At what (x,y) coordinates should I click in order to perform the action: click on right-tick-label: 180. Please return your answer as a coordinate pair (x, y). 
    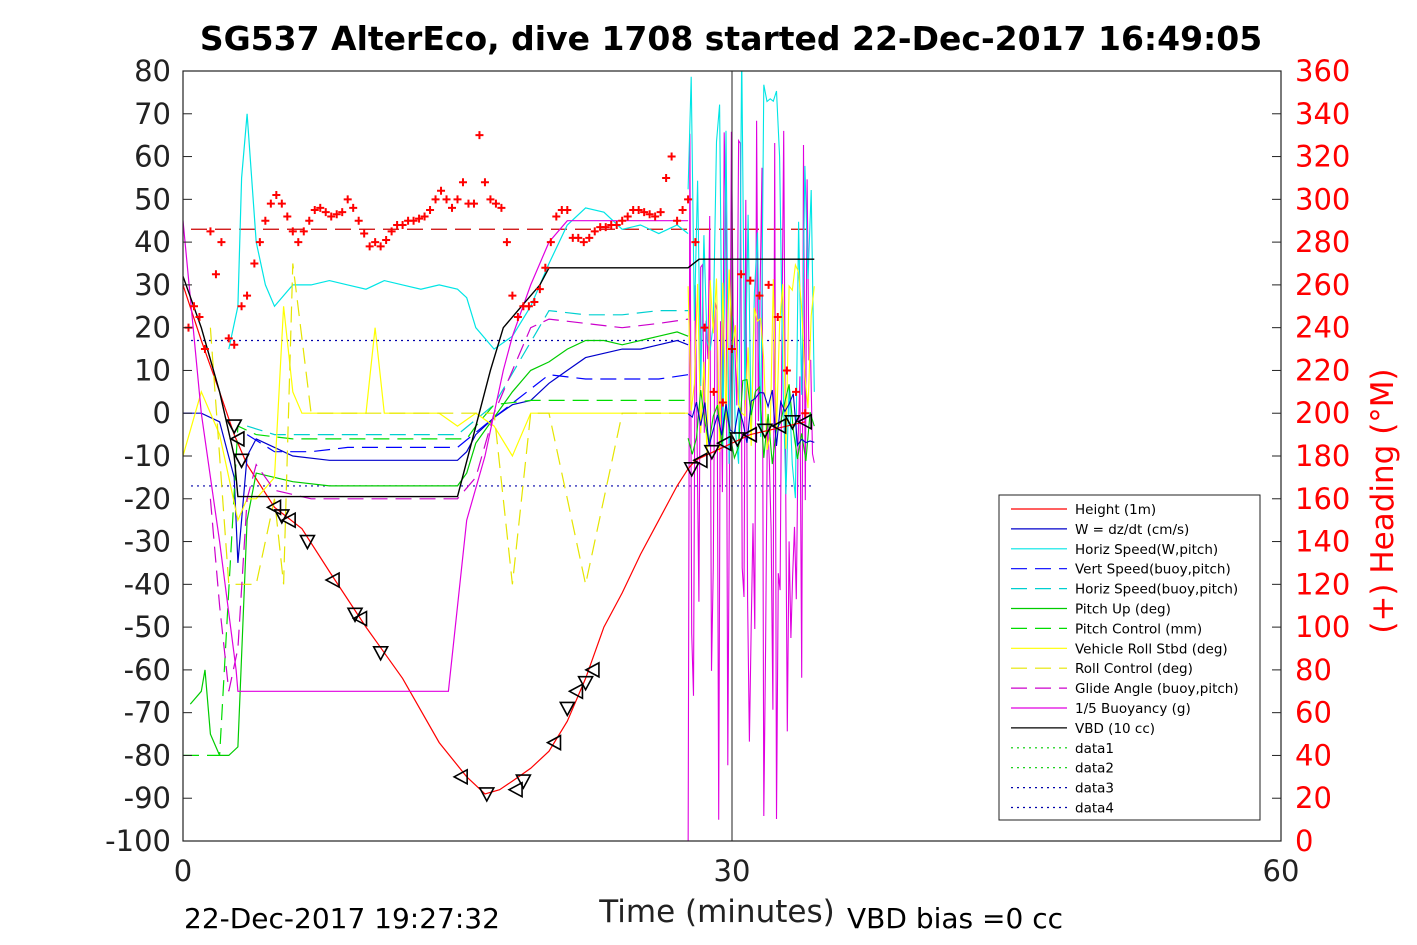
    Looking at the image, I should click on (1322, 456).